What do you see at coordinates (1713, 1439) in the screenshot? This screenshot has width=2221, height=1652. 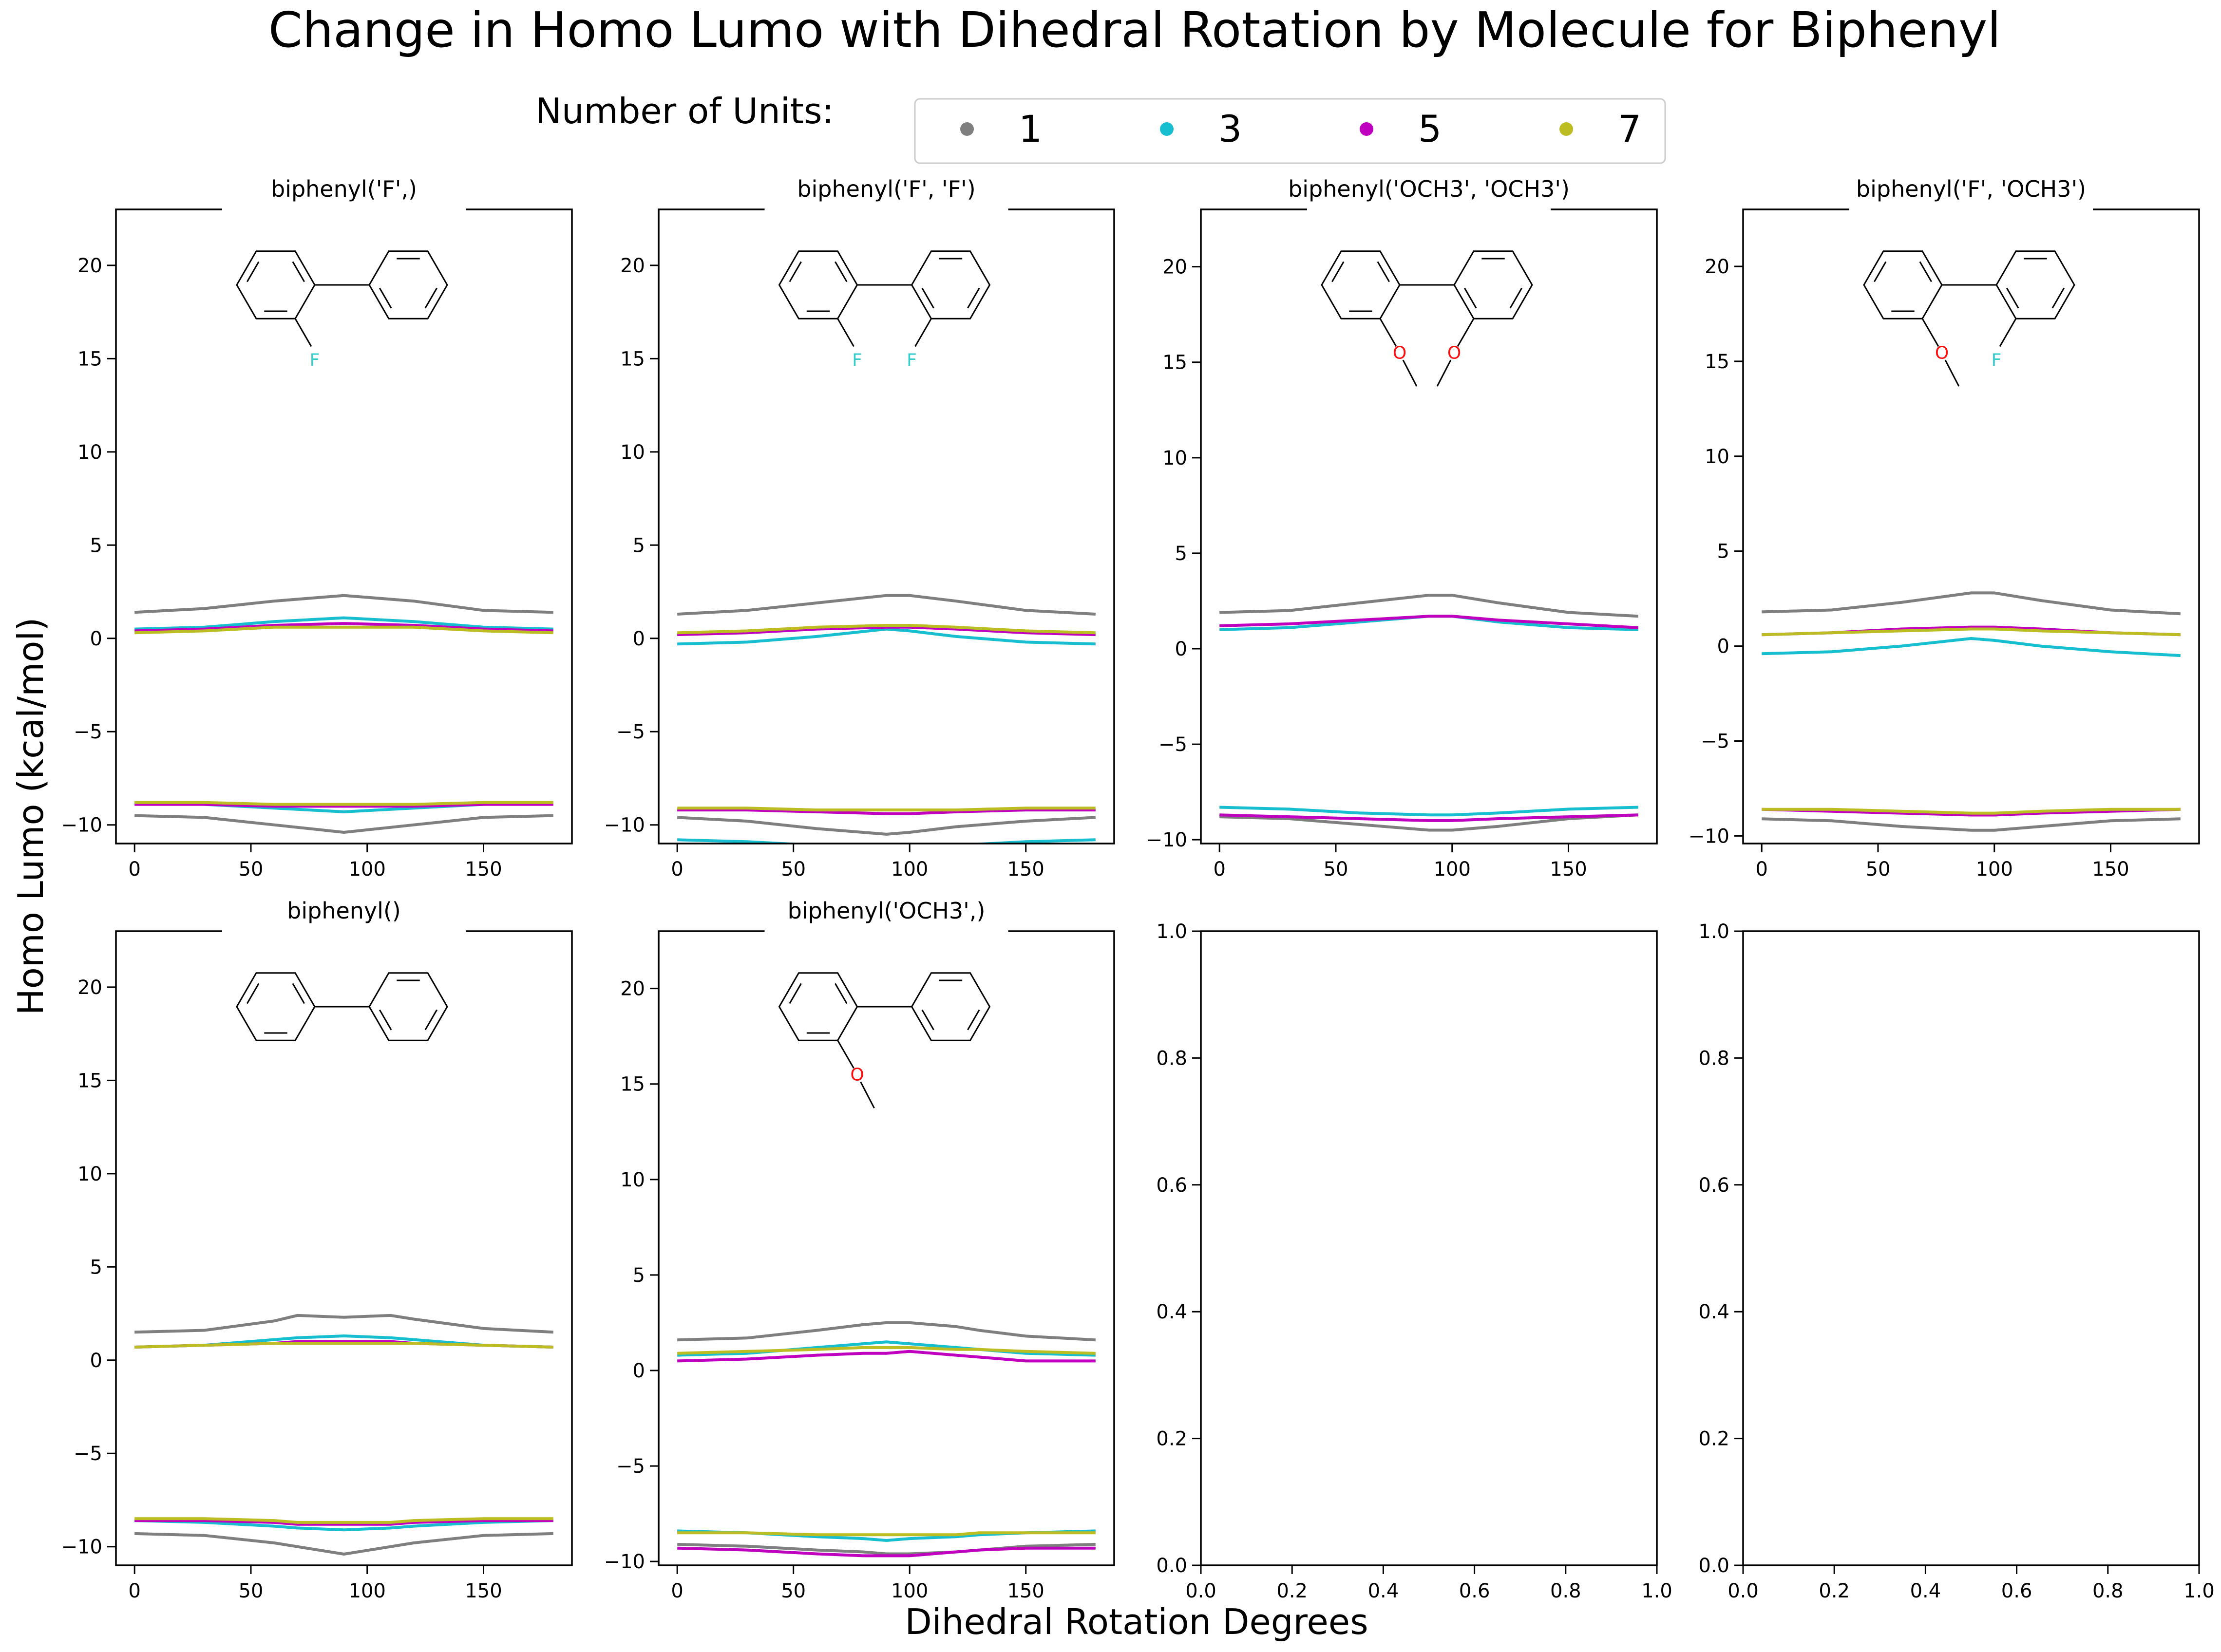 I see `y-tick-label: 0.2` at bounding box center [1713, 1439].